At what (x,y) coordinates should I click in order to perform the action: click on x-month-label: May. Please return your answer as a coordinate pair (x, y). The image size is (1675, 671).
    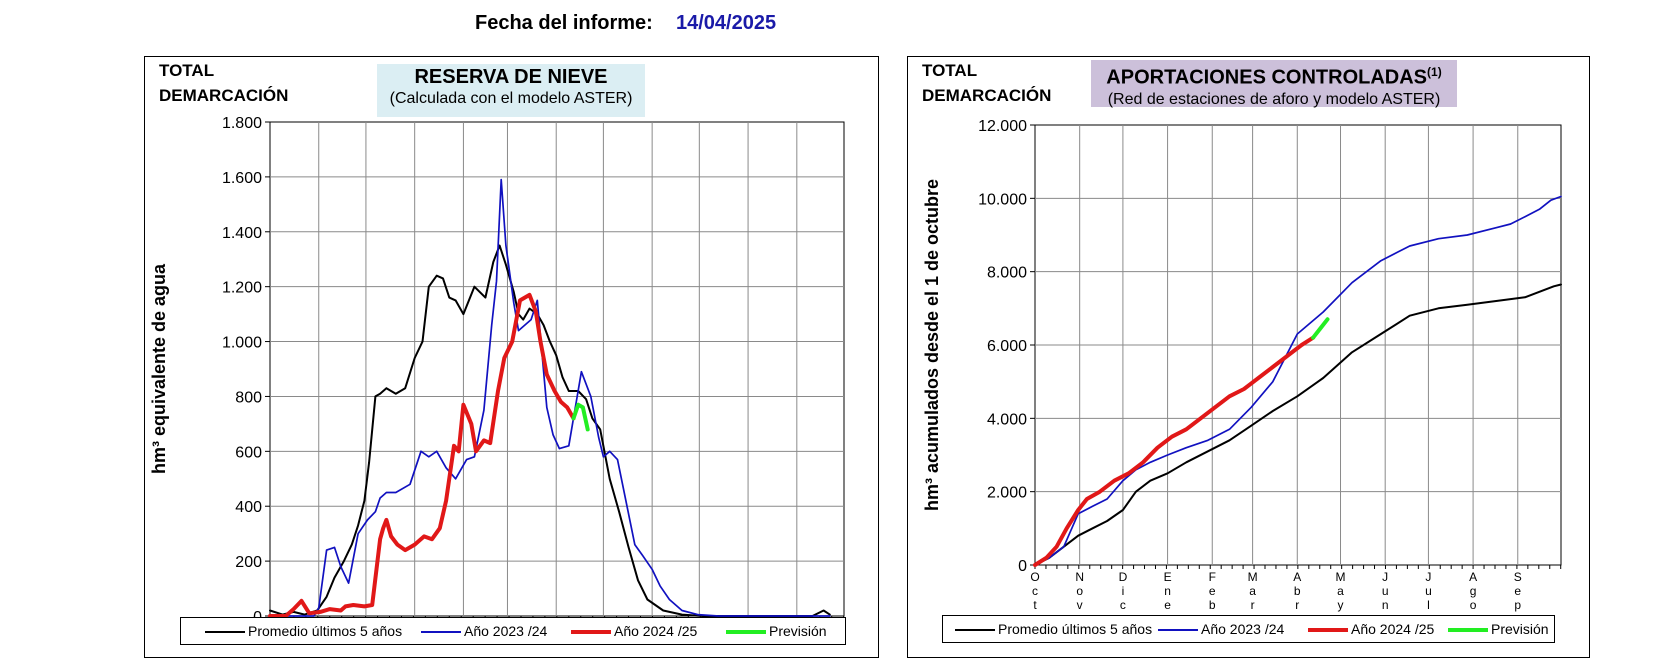
    Looking at the image, I should click on (1341, 591).